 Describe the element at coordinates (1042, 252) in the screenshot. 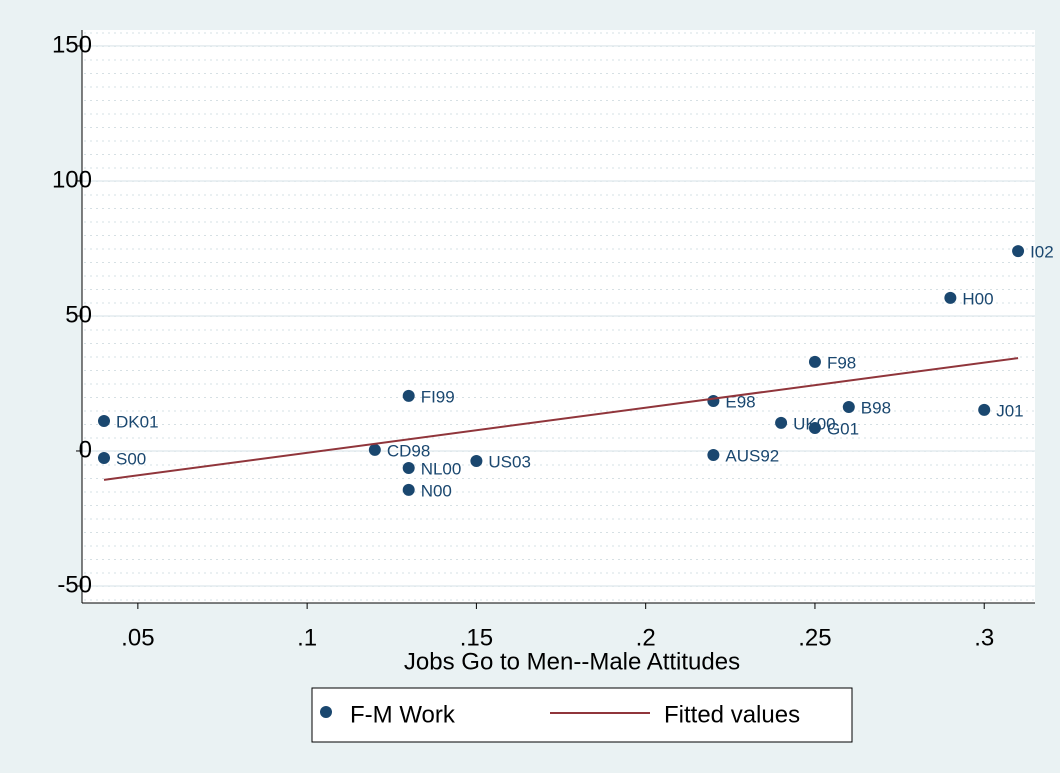

I see `point-label: I02` at that location.